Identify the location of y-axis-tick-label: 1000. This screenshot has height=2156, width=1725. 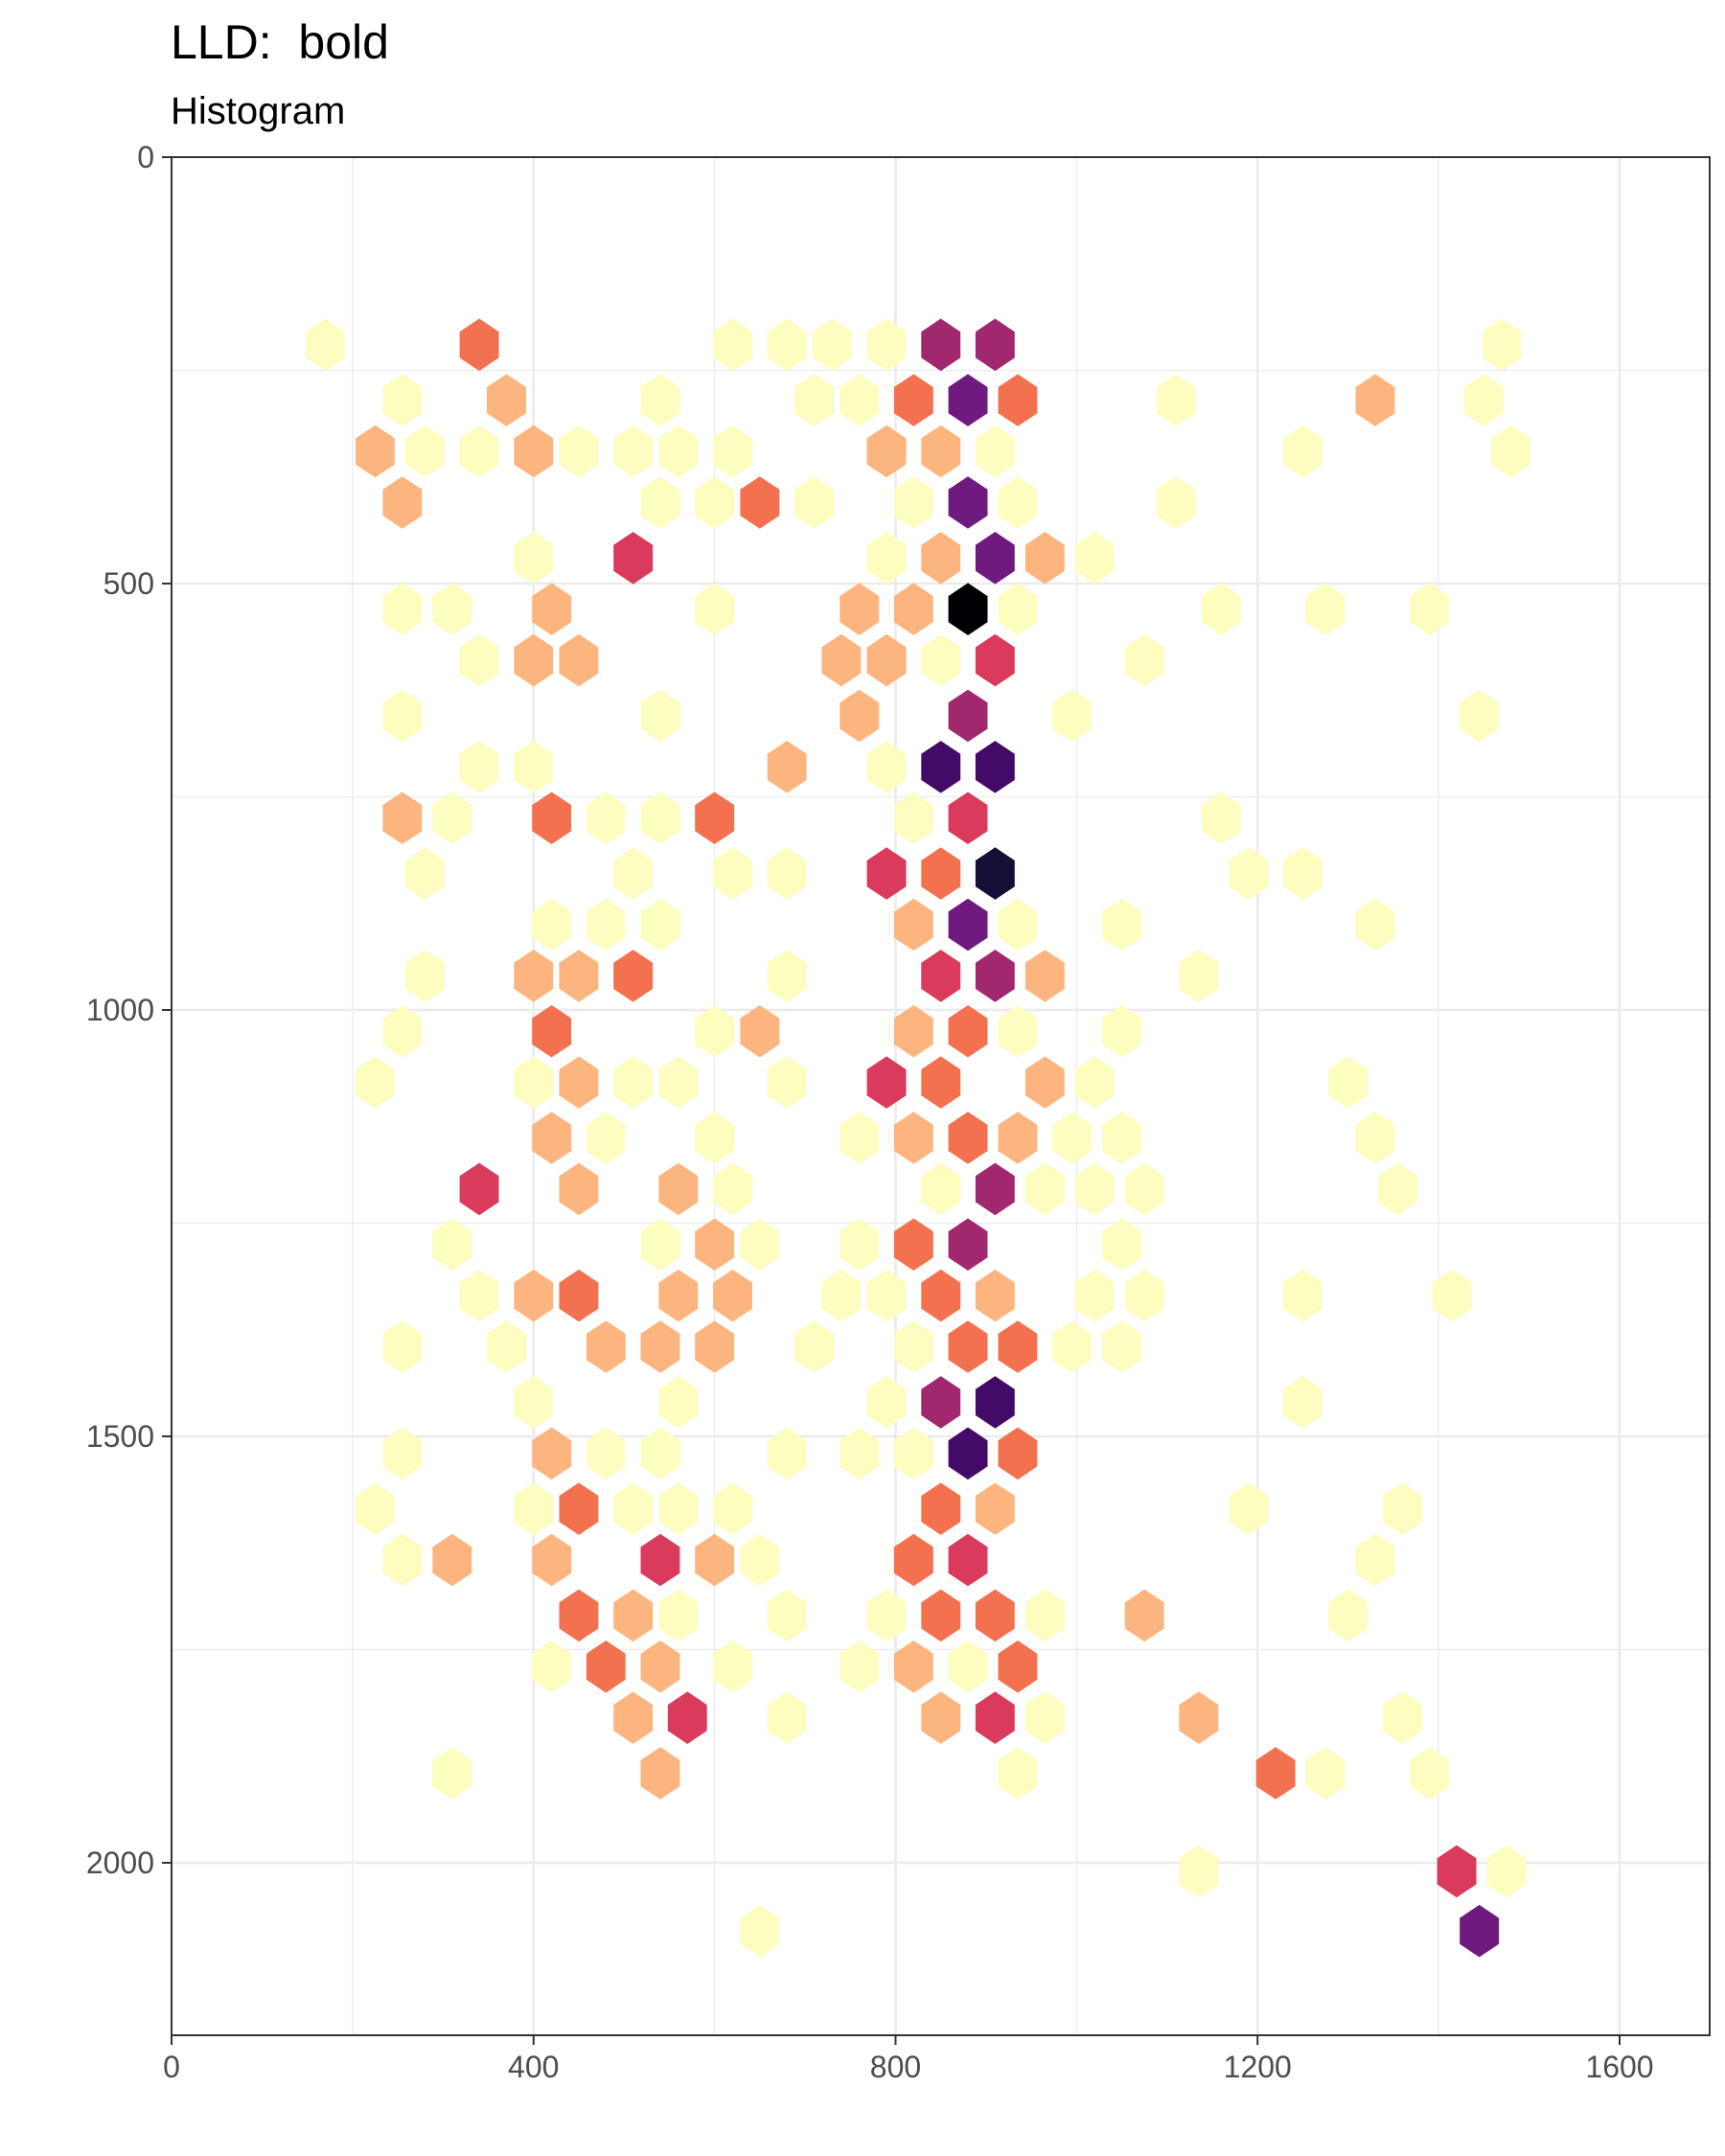
(120, 1010).